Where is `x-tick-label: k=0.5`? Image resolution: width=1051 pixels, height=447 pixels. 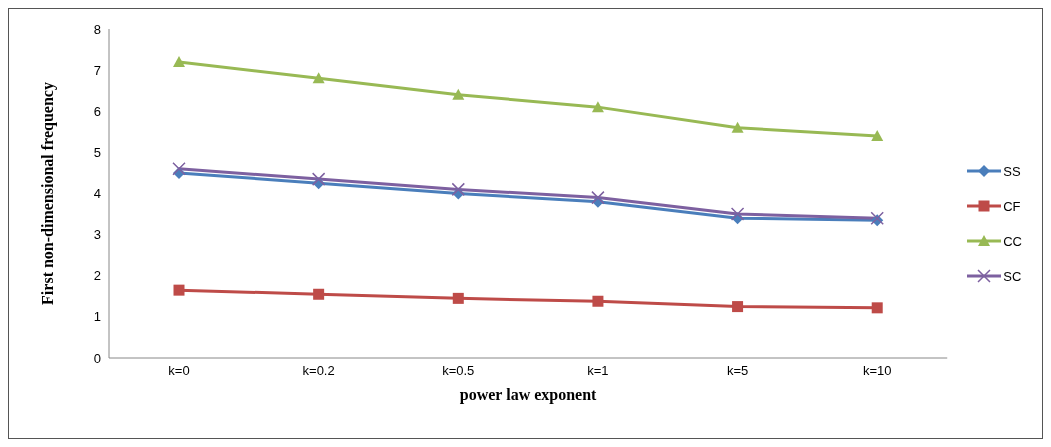
x-tick-label: k=0.5 is located at coordinates (458, 371).